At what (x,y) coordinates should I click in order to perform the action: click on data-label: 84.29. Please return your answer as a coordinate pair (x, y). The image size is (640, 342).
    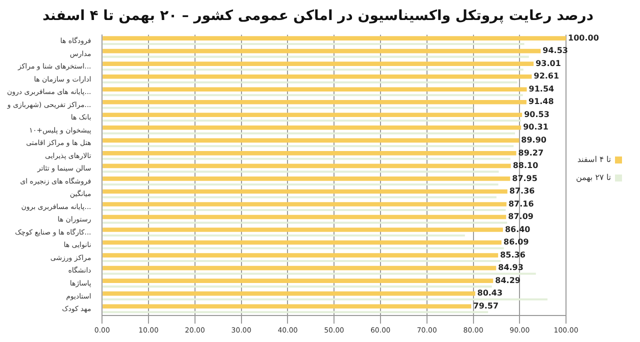
    Looking at the image, I should click on (508, 280).